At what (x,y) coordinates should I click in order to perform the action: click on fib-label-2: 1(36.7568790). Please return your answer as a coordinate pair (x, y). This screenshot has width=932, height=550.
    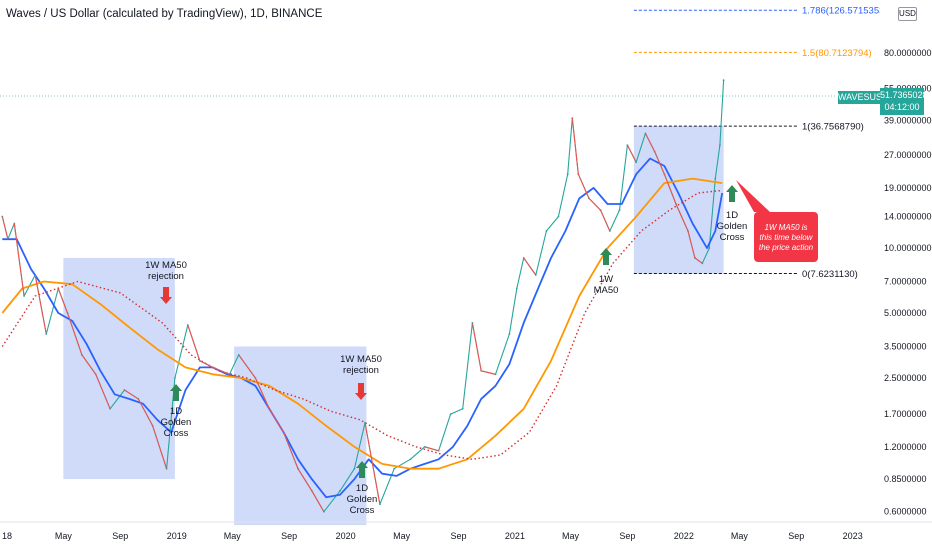
    Looking at the image, I should click on (833, 127).